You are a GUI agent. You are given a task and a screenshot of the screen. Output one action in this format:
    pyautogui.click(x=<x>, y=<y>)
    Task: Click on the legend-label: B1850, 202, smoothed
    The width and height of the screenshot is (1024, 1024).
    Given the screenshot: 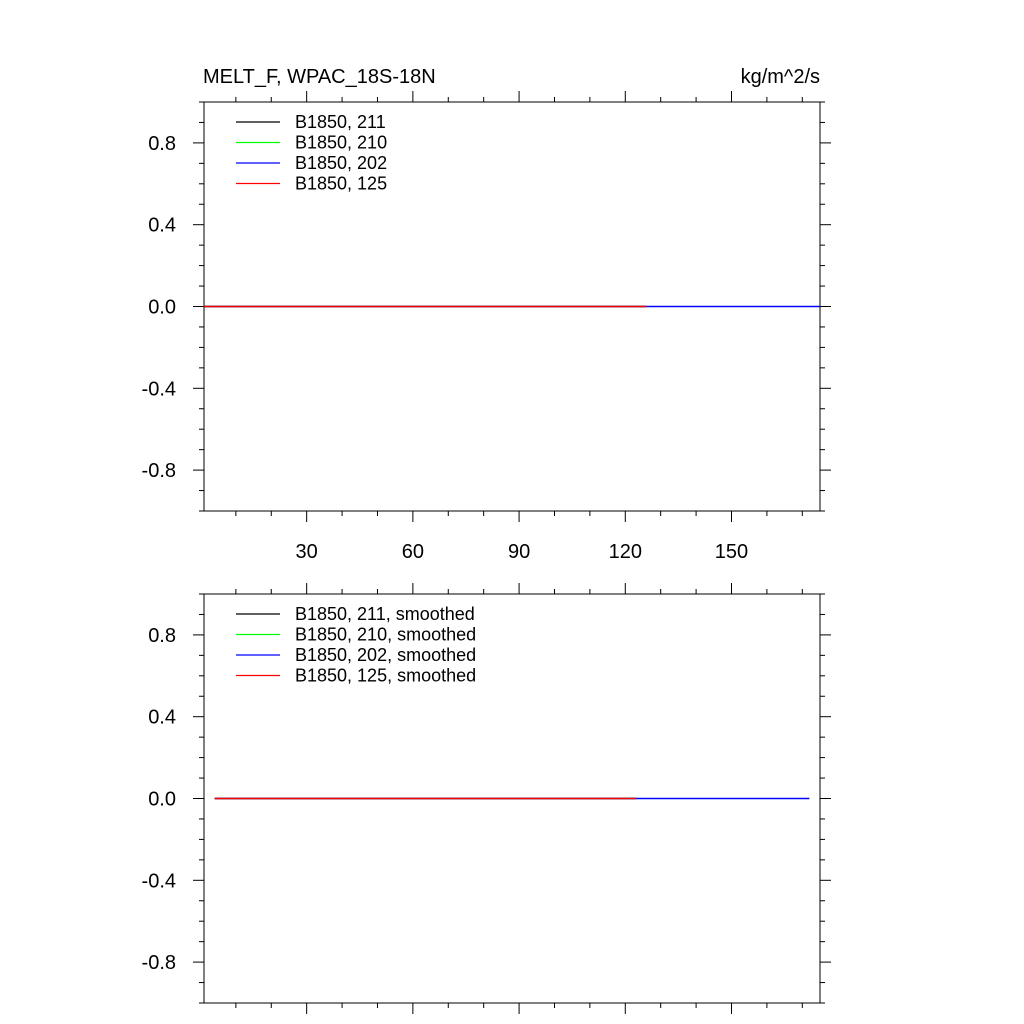 What is the action you would take?
    pyautogui.click(x=385, y=655)
    